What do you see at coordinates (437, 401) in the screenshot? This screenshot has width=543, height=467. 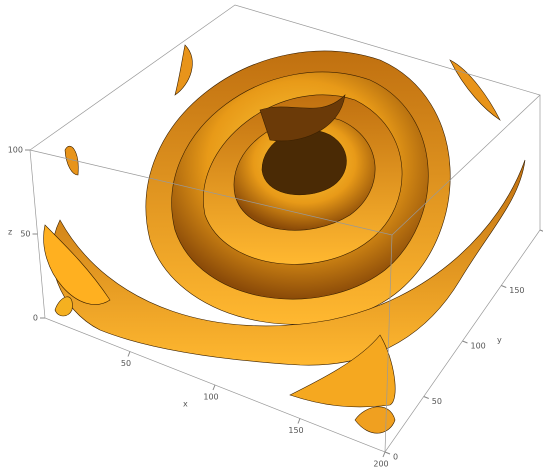 I see `y-tick-label: 50` at bounding box center [437, 401].